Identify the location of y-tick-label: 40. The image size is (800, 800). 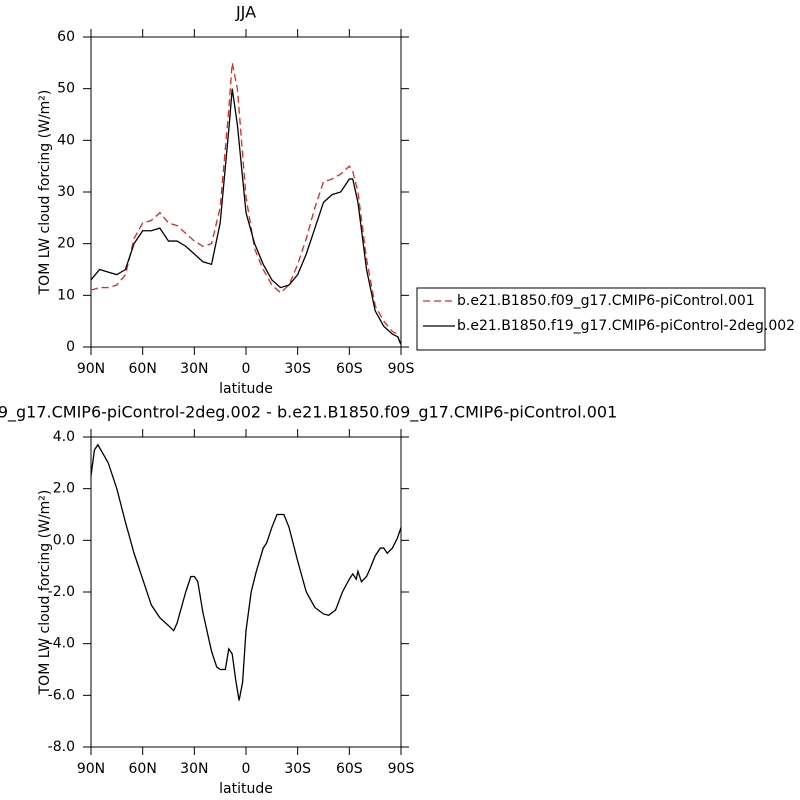
(66, 140).